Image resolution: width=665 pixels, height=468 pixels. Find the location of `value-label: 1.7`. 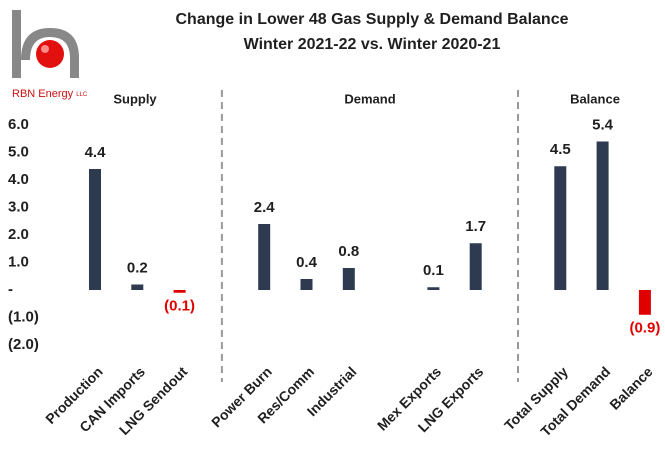

value-label: 1.7 is located at coordinates (475, 226).